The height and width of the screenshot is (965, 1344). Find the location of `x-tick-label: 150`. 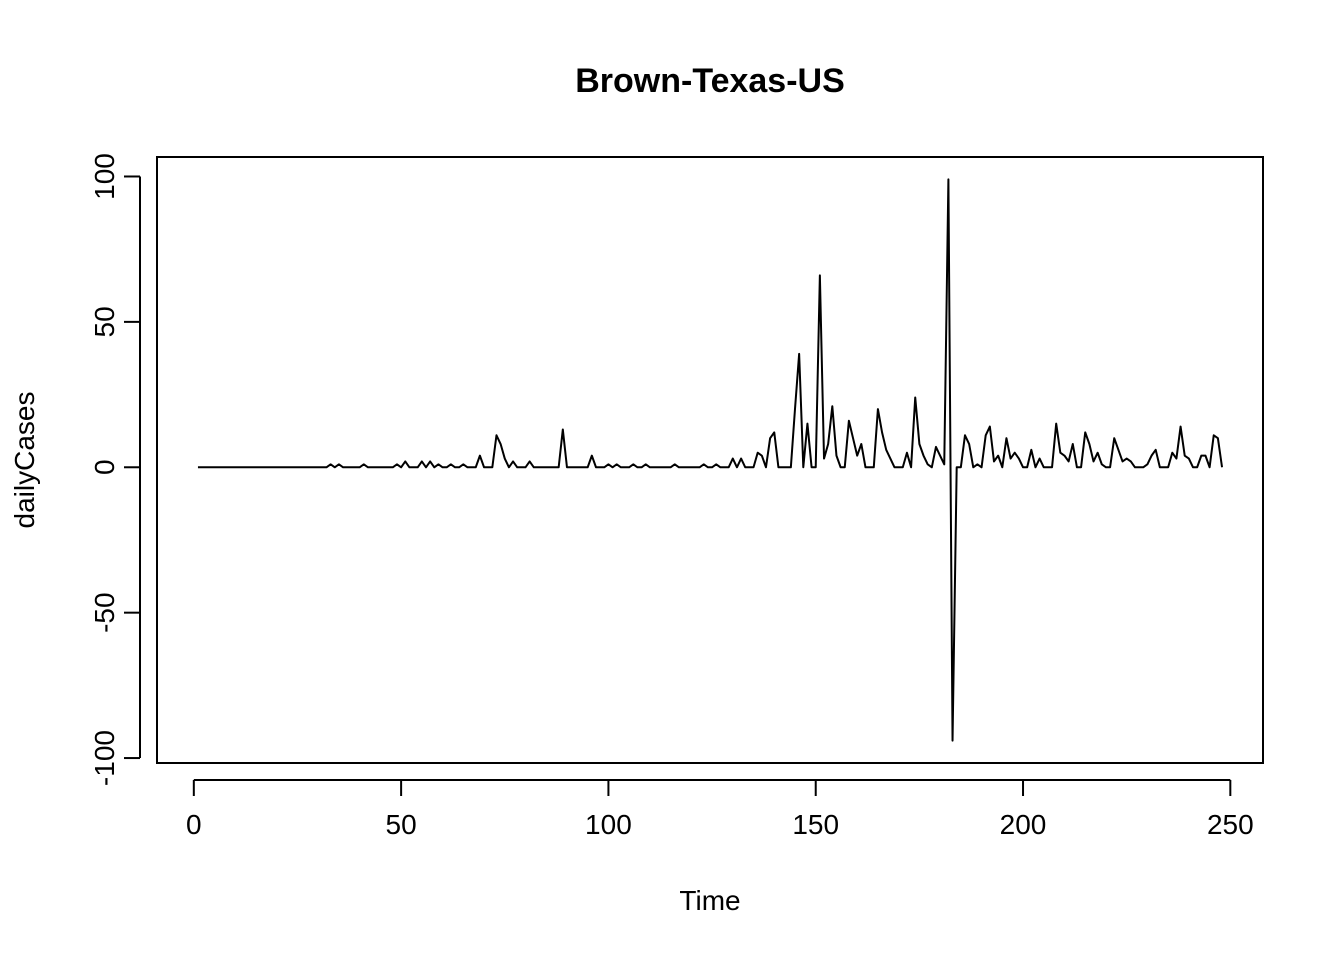

x-tick-label: 150 is located at coordinates (815, 824).